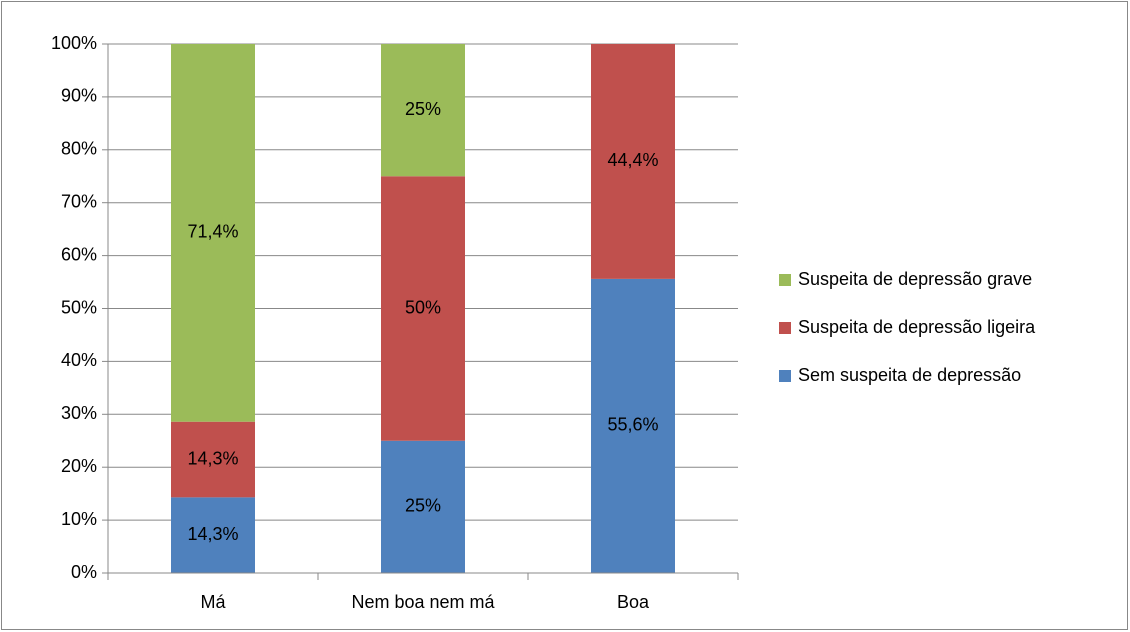  I want to click on x-tick-label: Boa, so click(633, 602).